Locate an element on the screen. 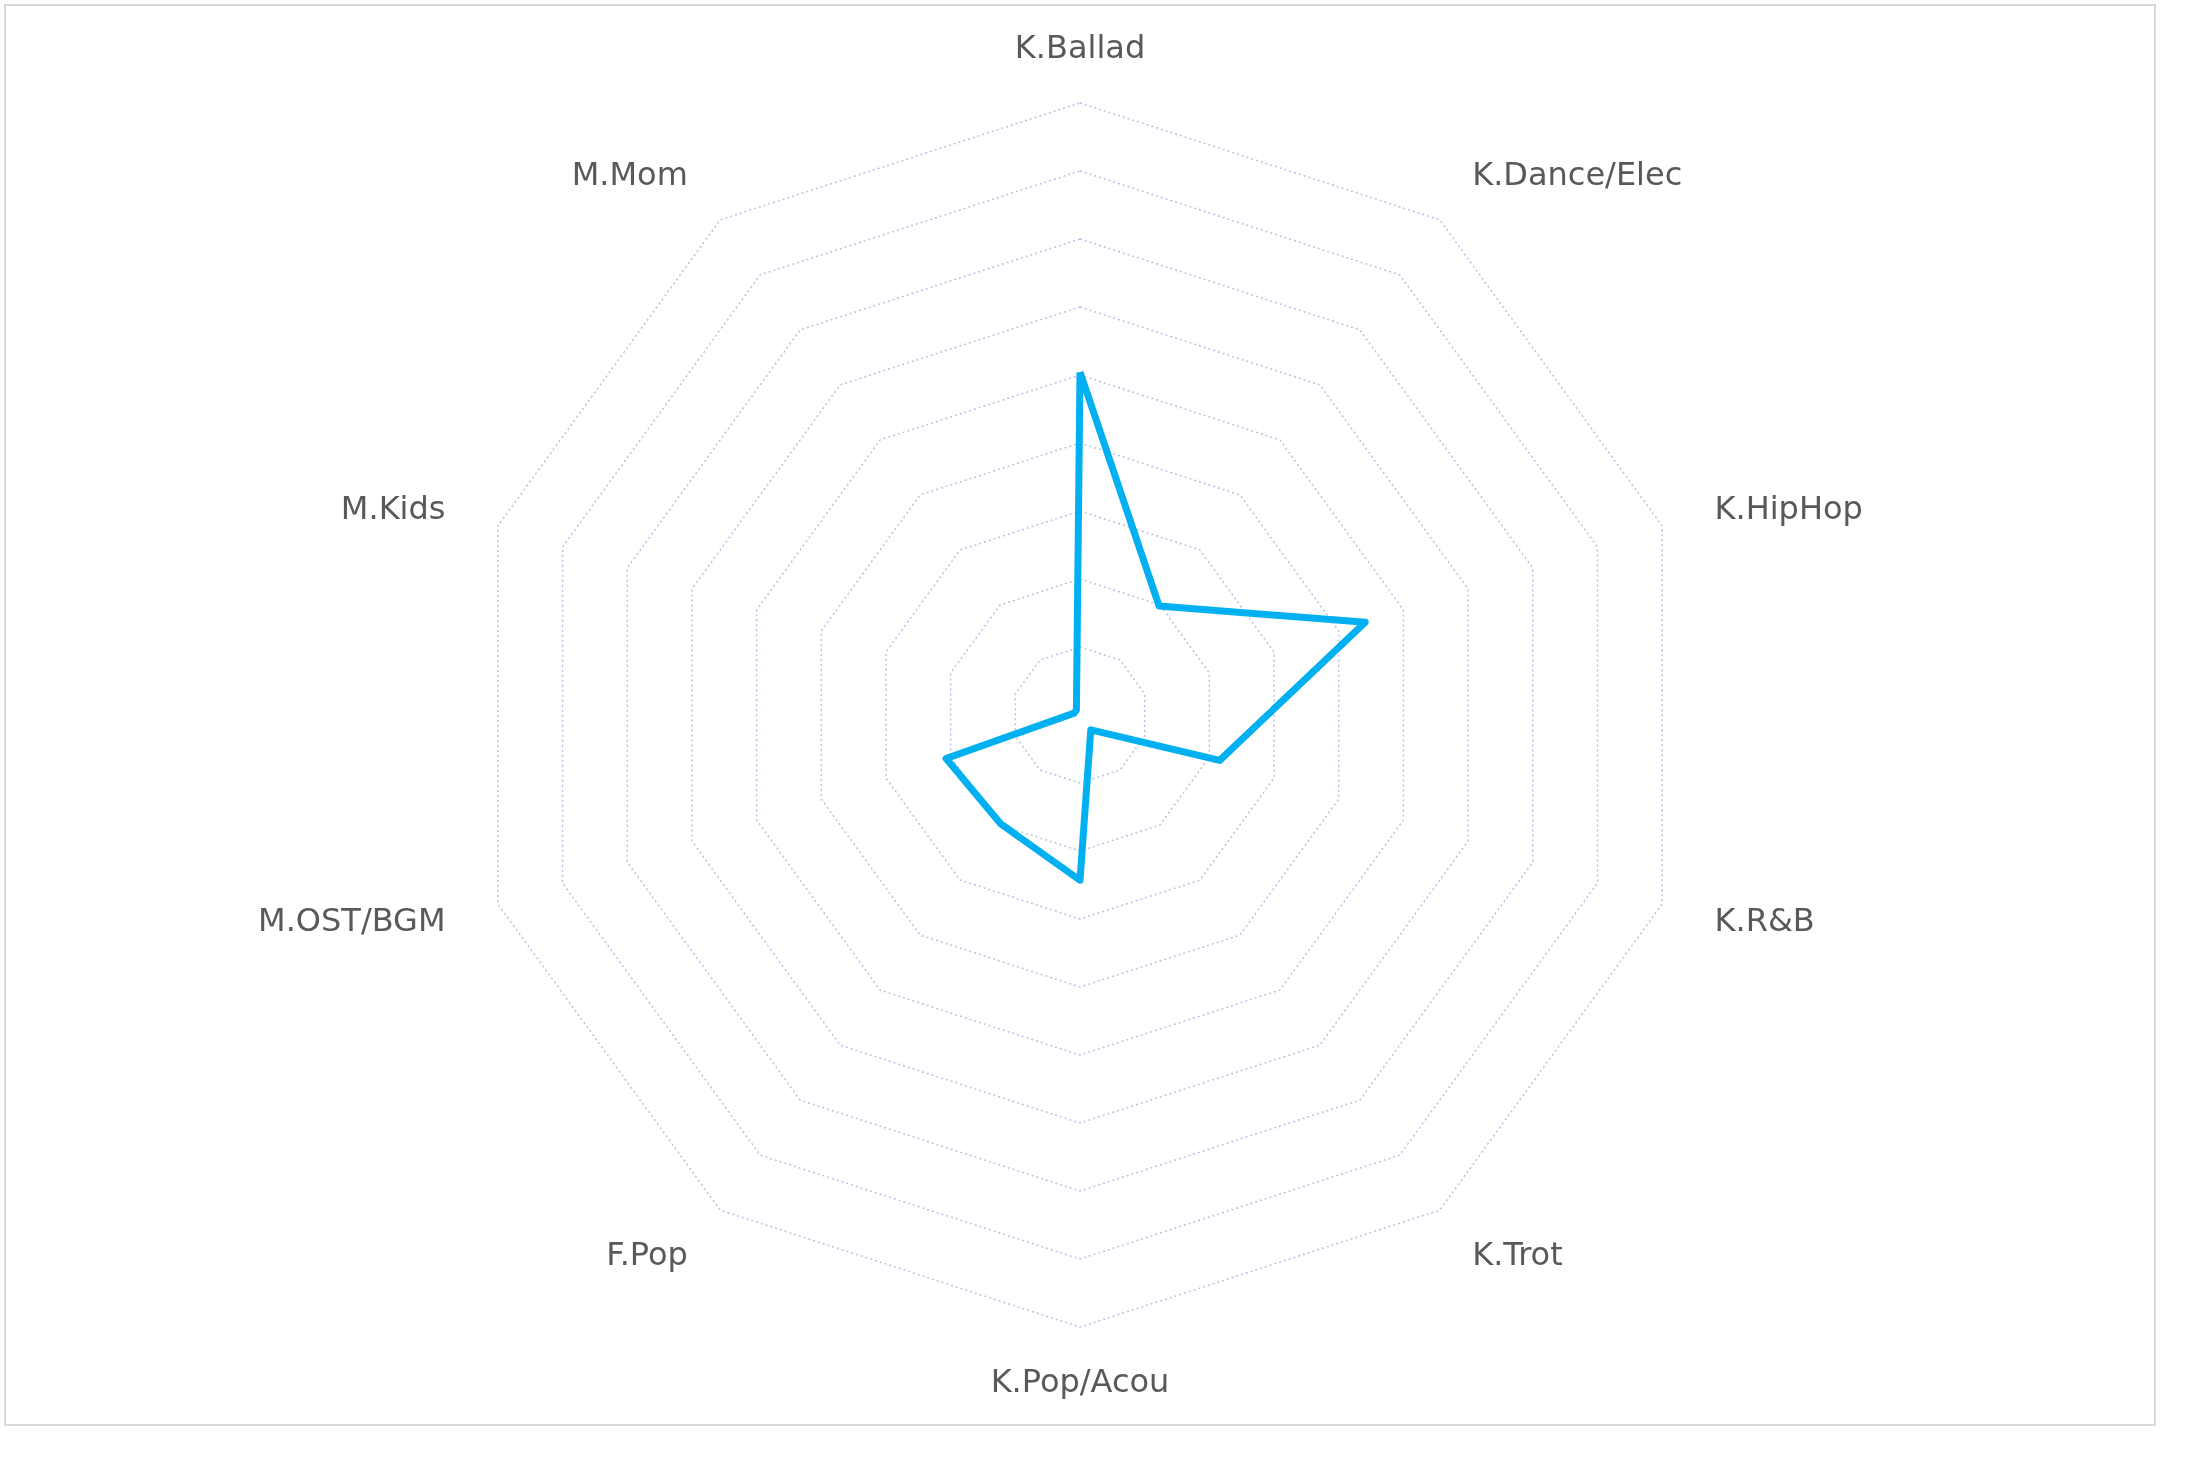 This screenshot has width=2195, height=1462. spoke-label: K.HipHop is located at coordinates (1788, 507).